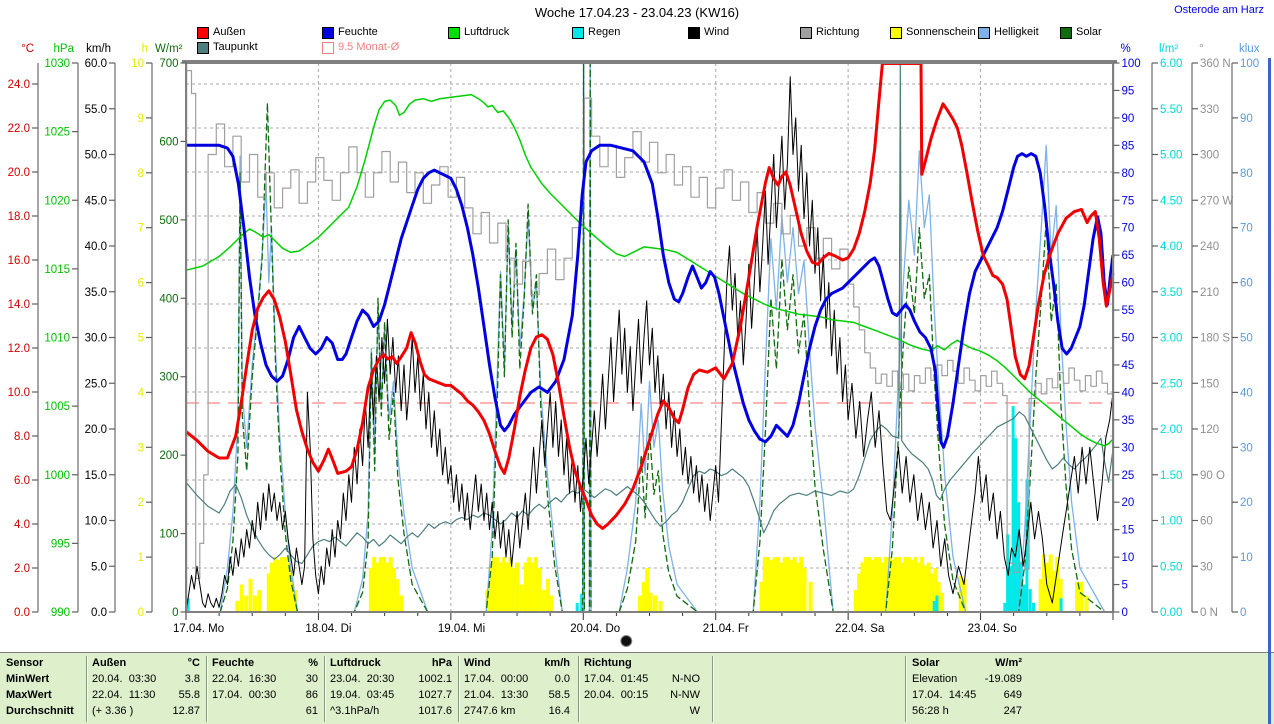 The height and width of the screenshot is (724, 1274). Describe the element at coordinates (19, 393) in the screenshot. I see `svg-text: 10.0` at that location.